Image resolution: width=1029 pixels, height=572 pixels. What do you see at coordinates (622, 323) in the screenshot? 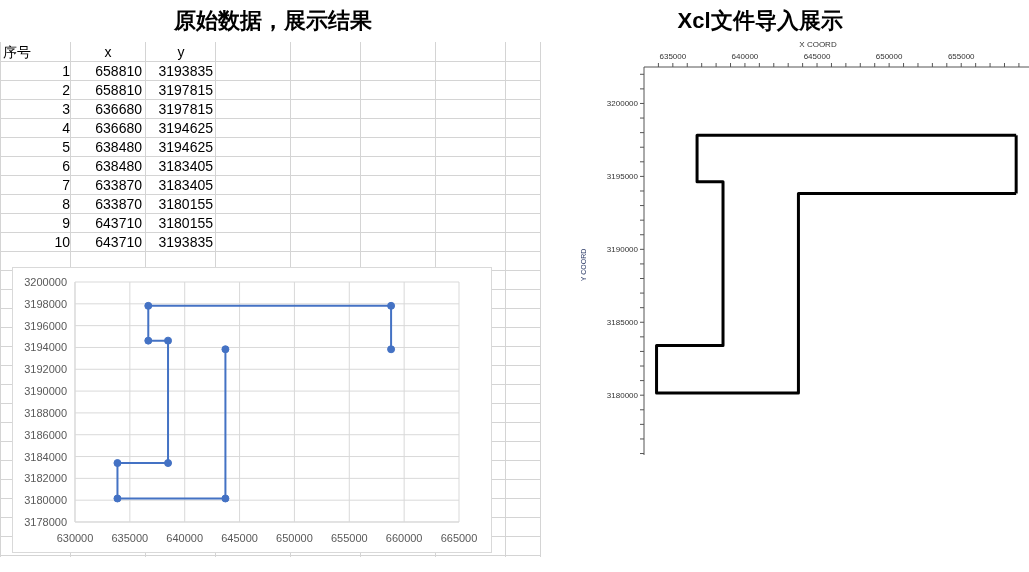
I see `y-tick-label: 3185000` at bounding box center [622, 323].